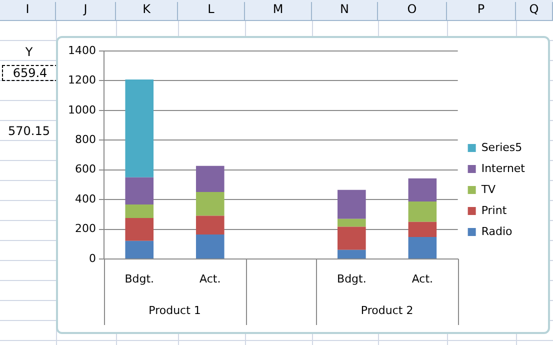 This screenshot has height=345, width=553. What do you see at coordinates (345, 11) in the screenshot?
I see `text: N` at bounding box center [345, 11].